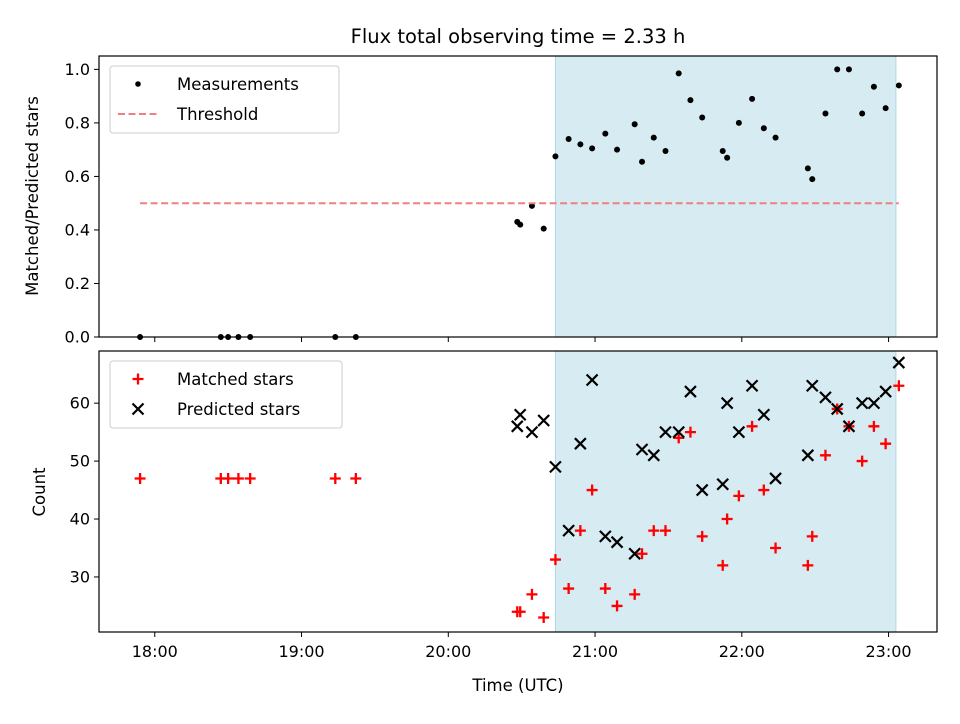 This screenshot has width=960, height=724. I want to click on bottom-legend-label: Matched stars, so click(235, 379).